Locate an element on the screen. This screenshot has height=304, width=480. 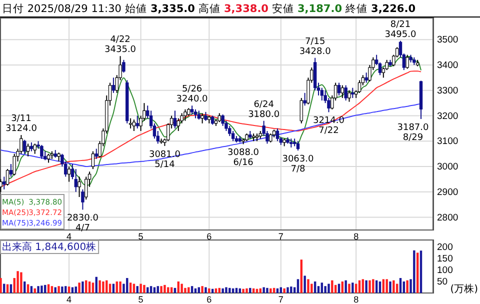
y-tick-label: 100 is located at coordinates (445, 270).